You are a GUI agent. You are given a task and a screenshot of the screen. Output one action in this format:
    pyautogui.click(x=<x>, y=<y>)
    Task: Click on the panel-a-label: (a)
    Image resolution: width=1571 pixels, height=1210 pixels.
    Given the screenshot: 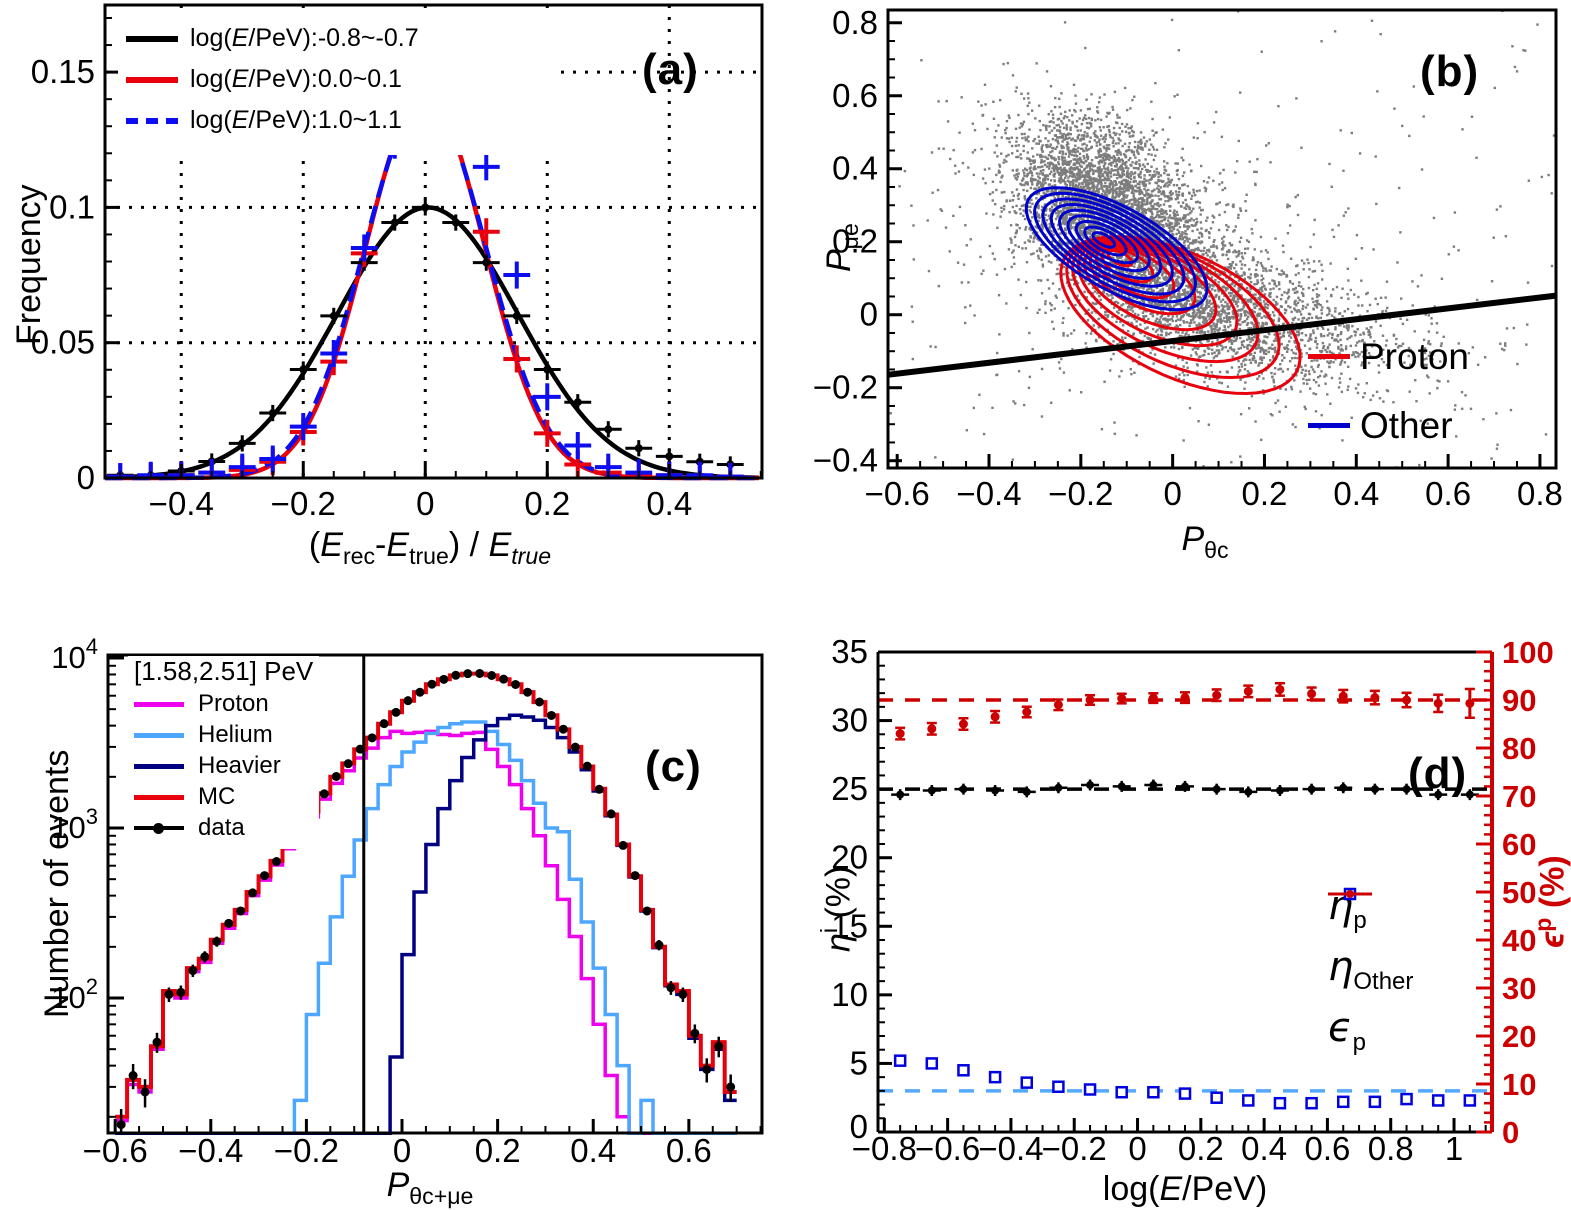 What is the action you would take?
    pyautogui.click(x=670, y=69)
    